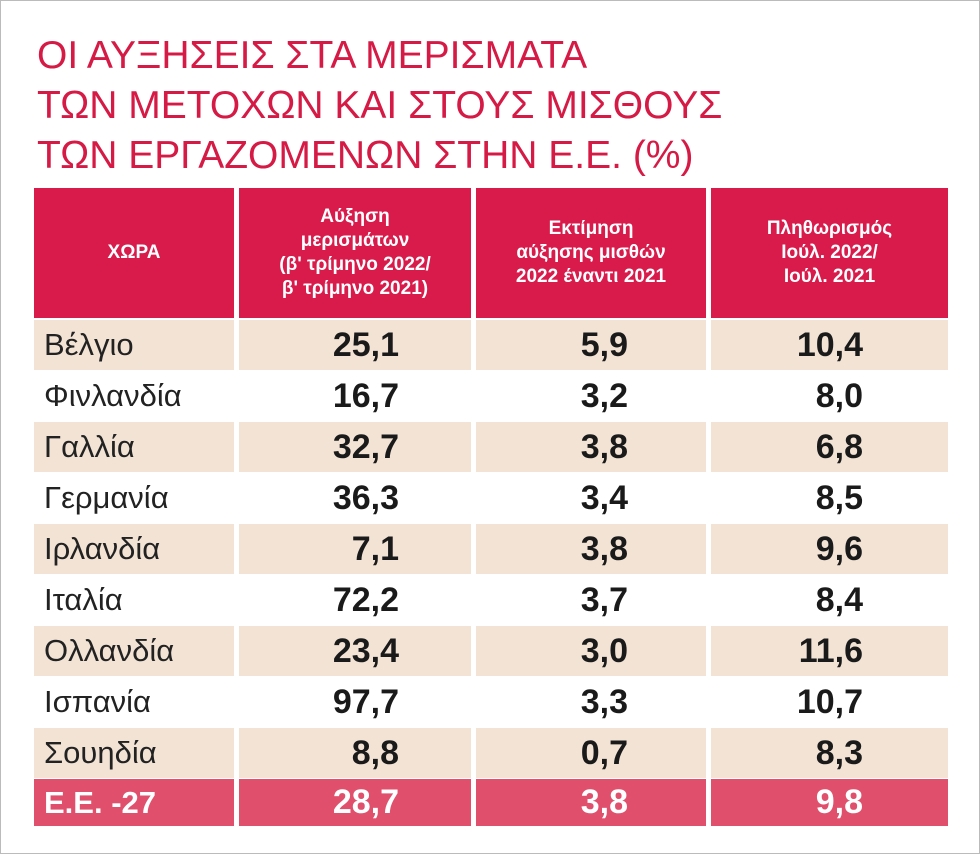 The image size is (980, 854). What do you see at coordinates (355, 264) in the screenshot?
I see `header-text: (β' τρίμηνο 2022/` at bounding box center [355, 264].